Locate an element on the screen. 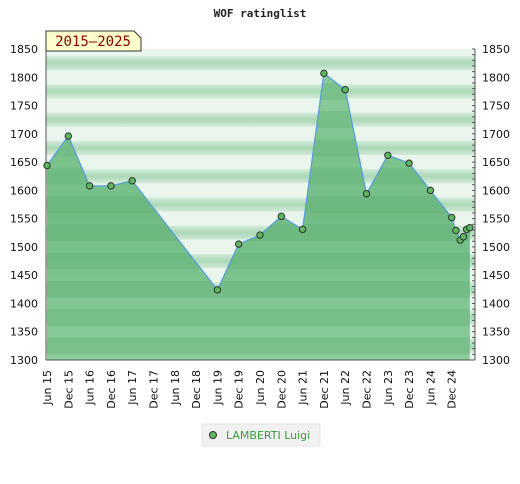 Image resolution: width=520 pixels, height=484 pixels. y-tick-label-right: 1700 is located at coordinates (496, 134).